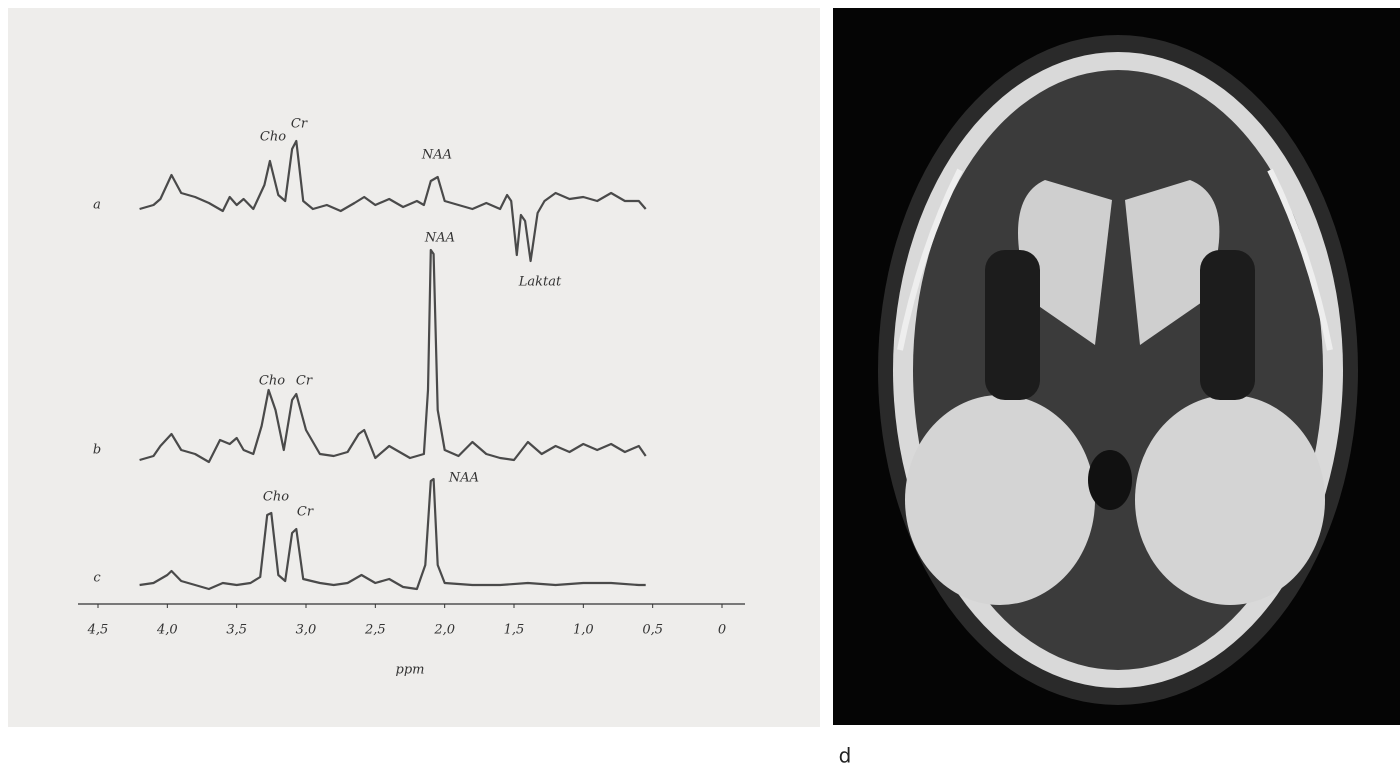 The height and width of the screenshot is (765, 1400). Describe the element at coordinates (652, 630) in the screenshot. I see `x-tick-label: 0,5` at that location.